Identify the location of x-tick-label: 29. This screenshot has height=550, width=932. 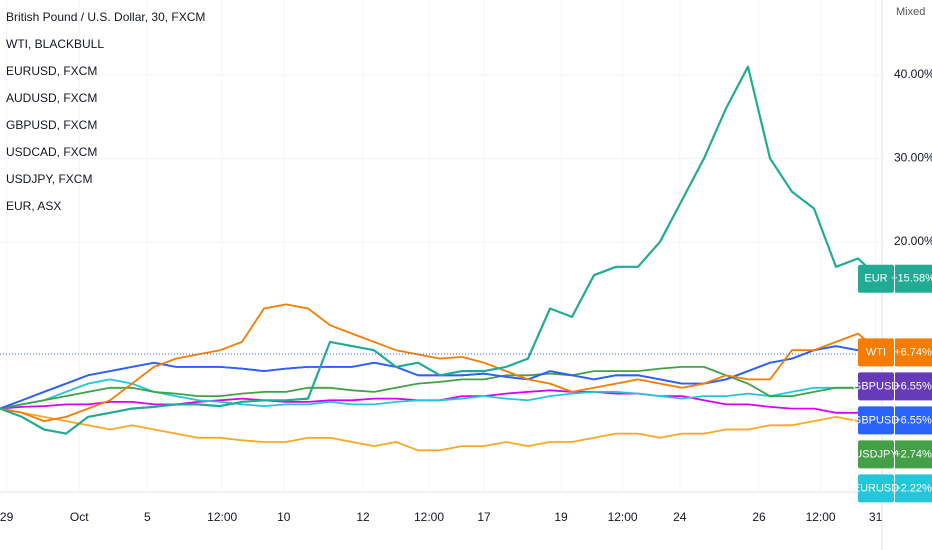
(7, 517).